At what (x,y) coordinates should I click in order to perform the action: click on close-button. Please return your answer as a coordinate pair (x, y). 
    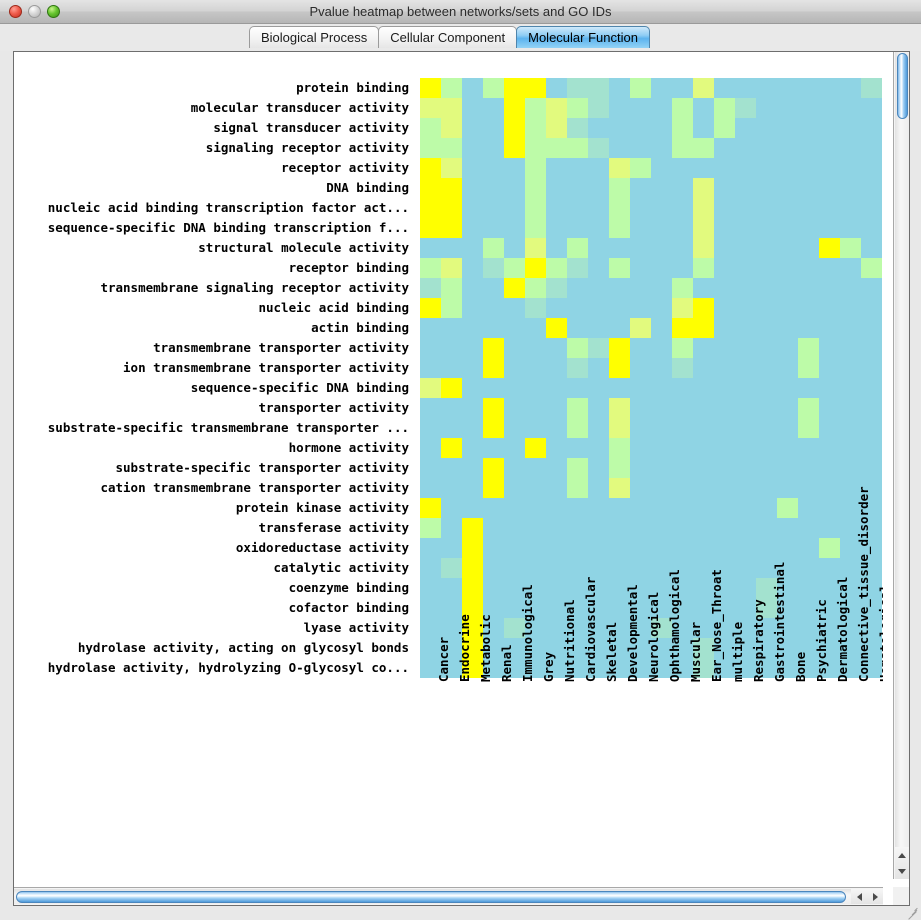
    Looking at the image, I should click on (15, 11).